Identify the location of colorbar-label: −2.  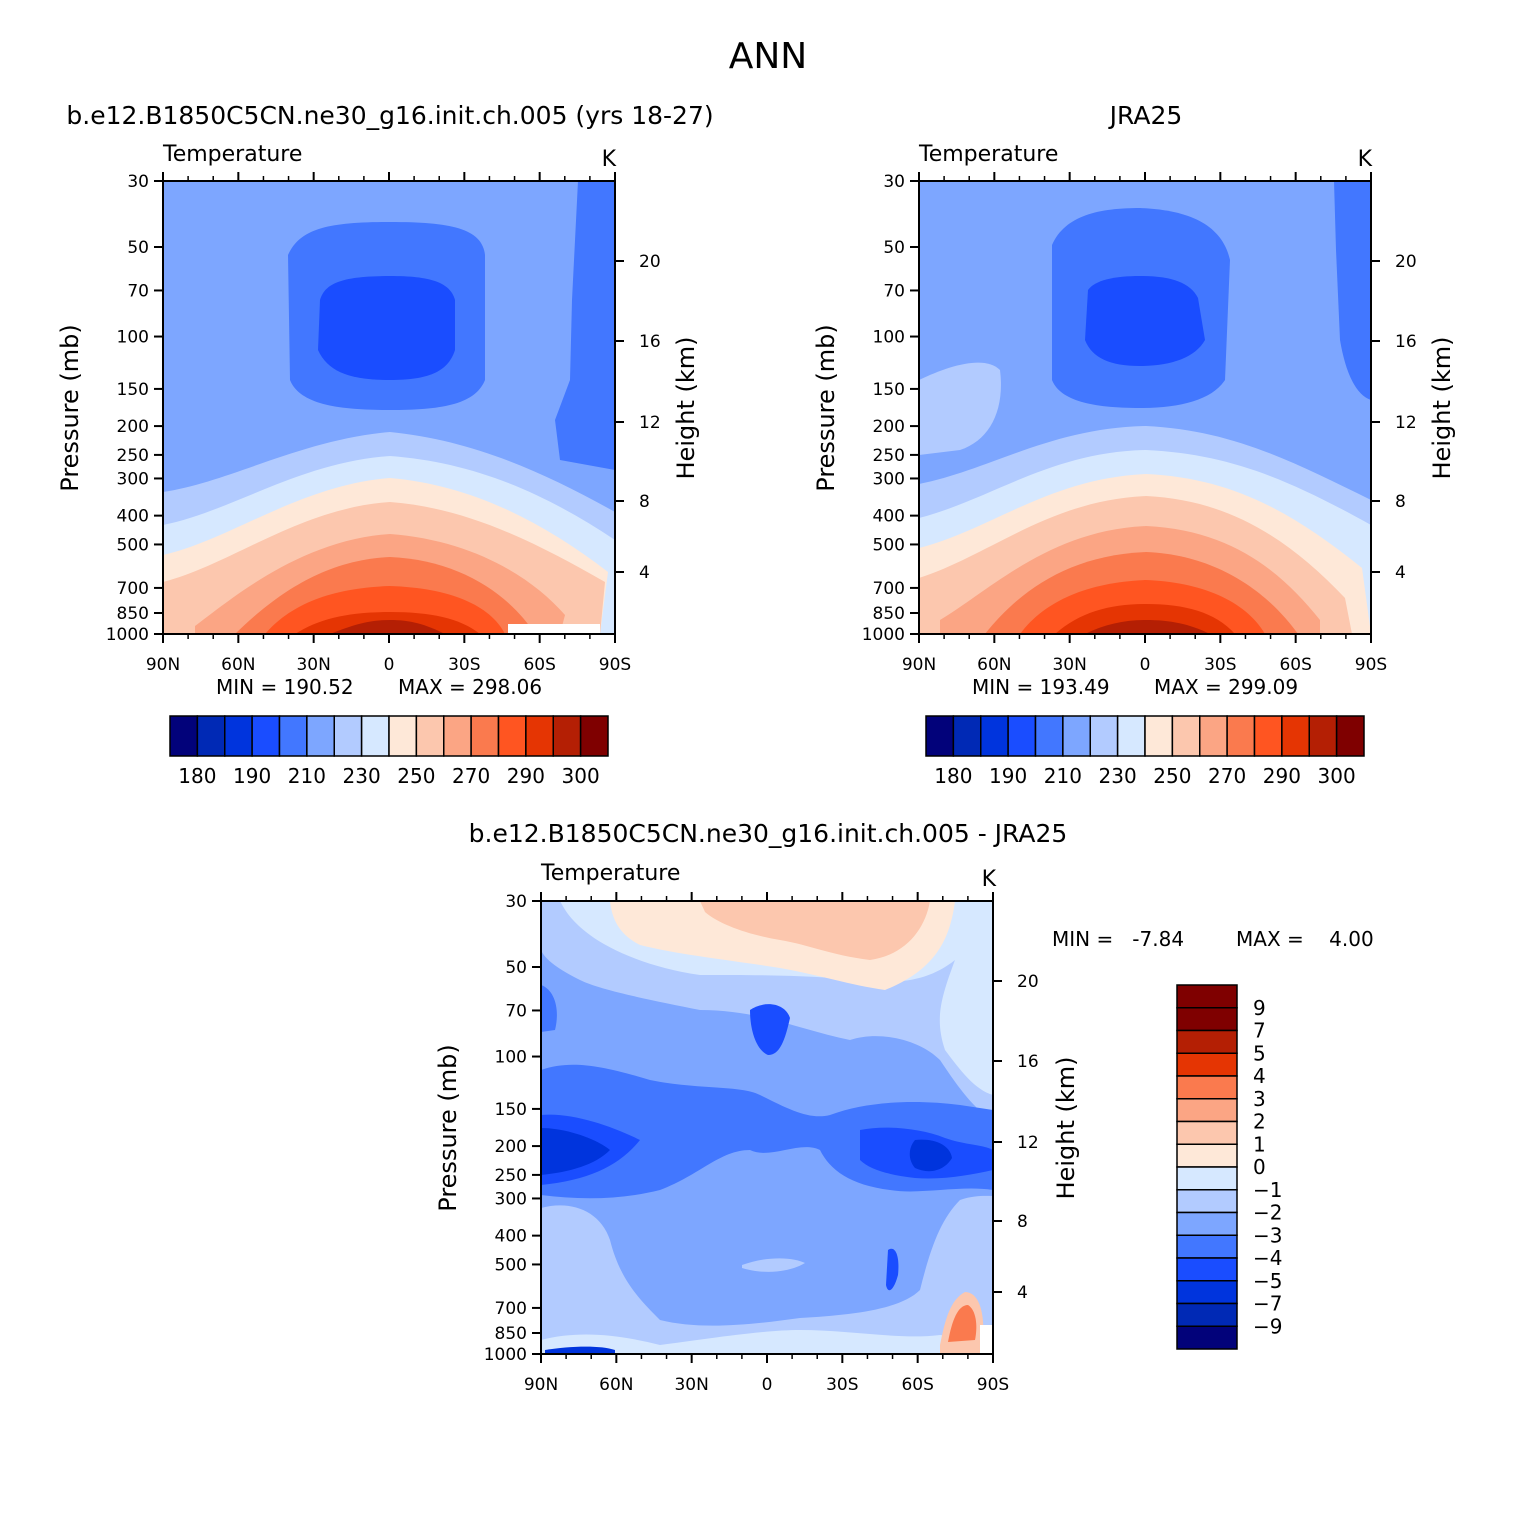
(1267, 1213).